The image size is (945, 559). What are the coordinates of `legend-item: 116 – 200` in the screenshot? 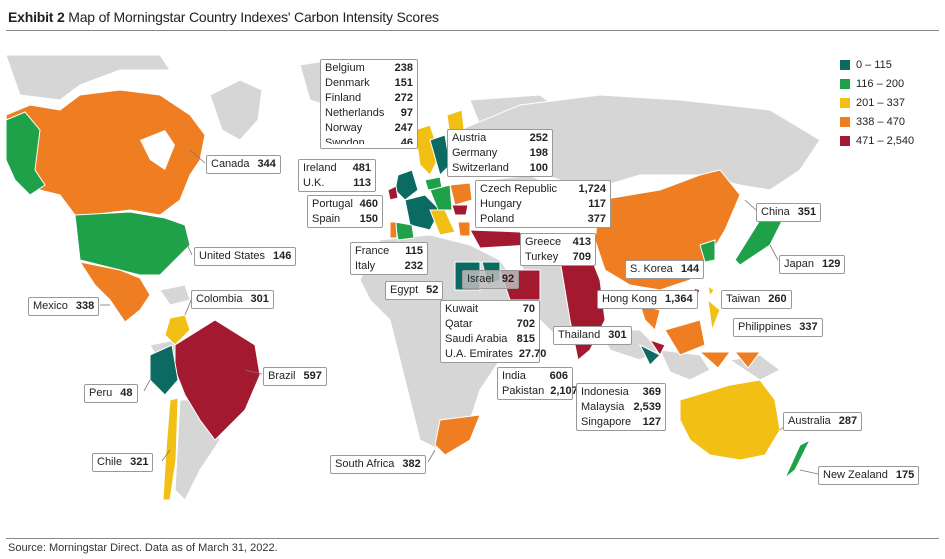 It's located at (877, 83).